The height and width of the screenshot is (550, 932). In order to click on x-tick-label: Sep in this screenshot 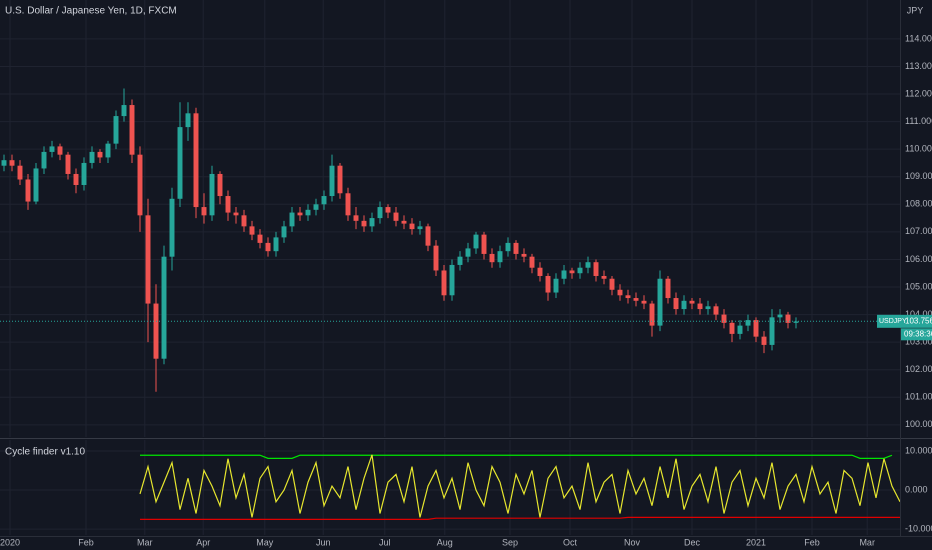, I will do `click(510, 542)`.